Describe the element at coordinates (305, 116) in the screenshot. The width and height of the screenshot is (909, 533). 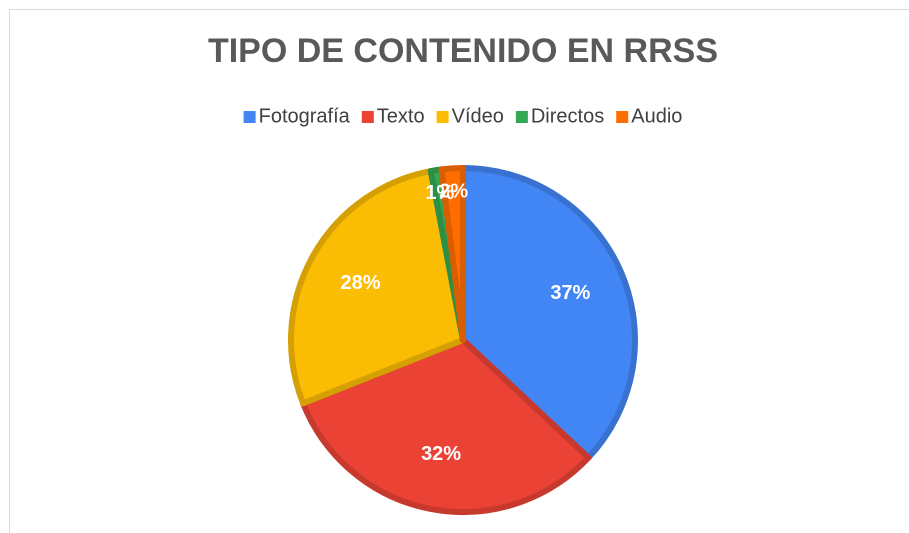
I see `legend-label: Fotografía` at that location.